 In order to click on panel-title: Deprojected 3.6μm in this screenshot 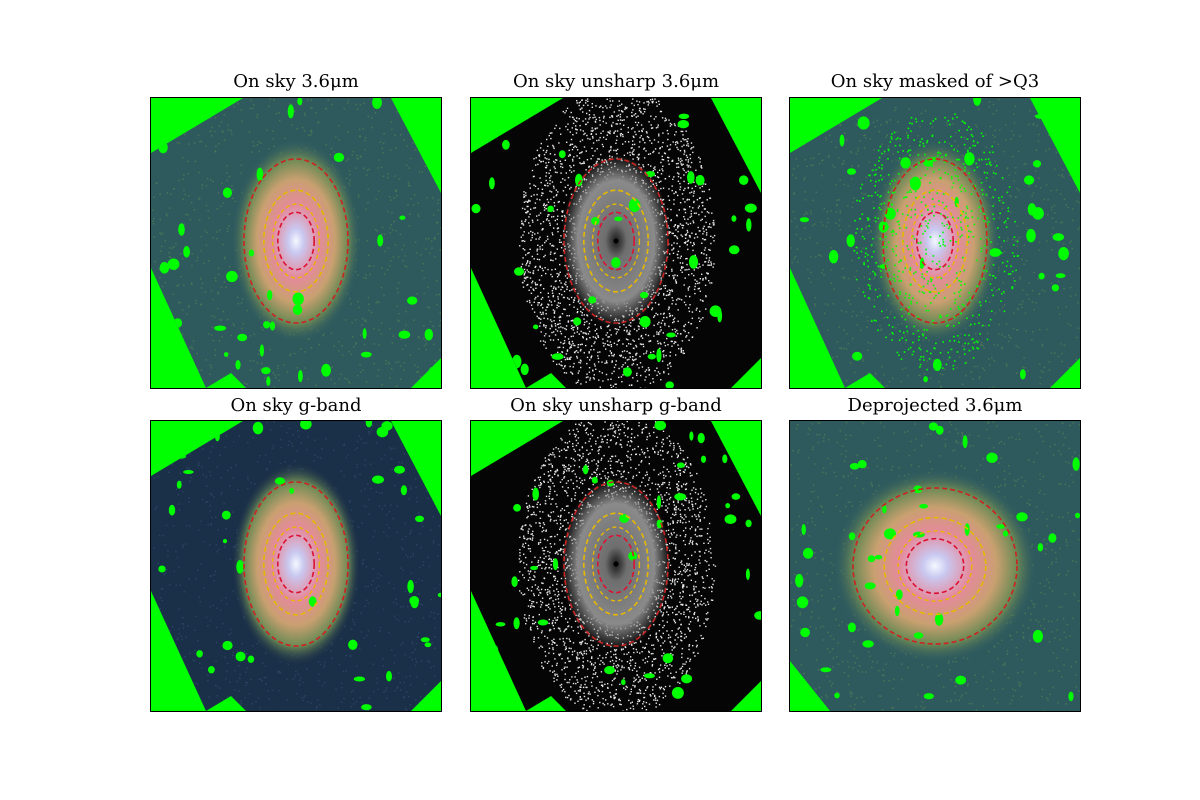, I will do `click(935, 405)`.